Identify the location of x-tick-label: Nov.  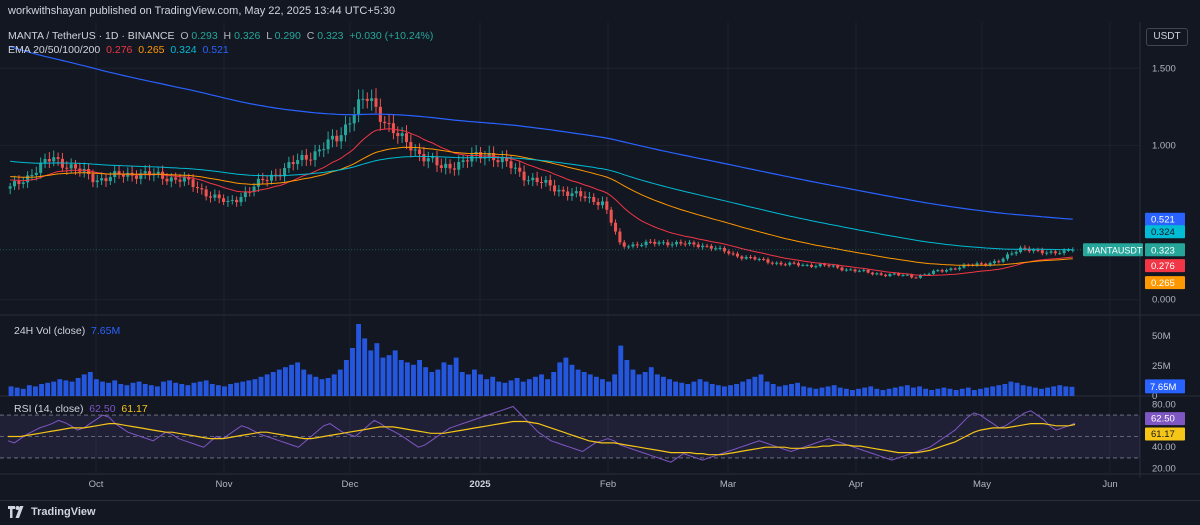
(224, 484).